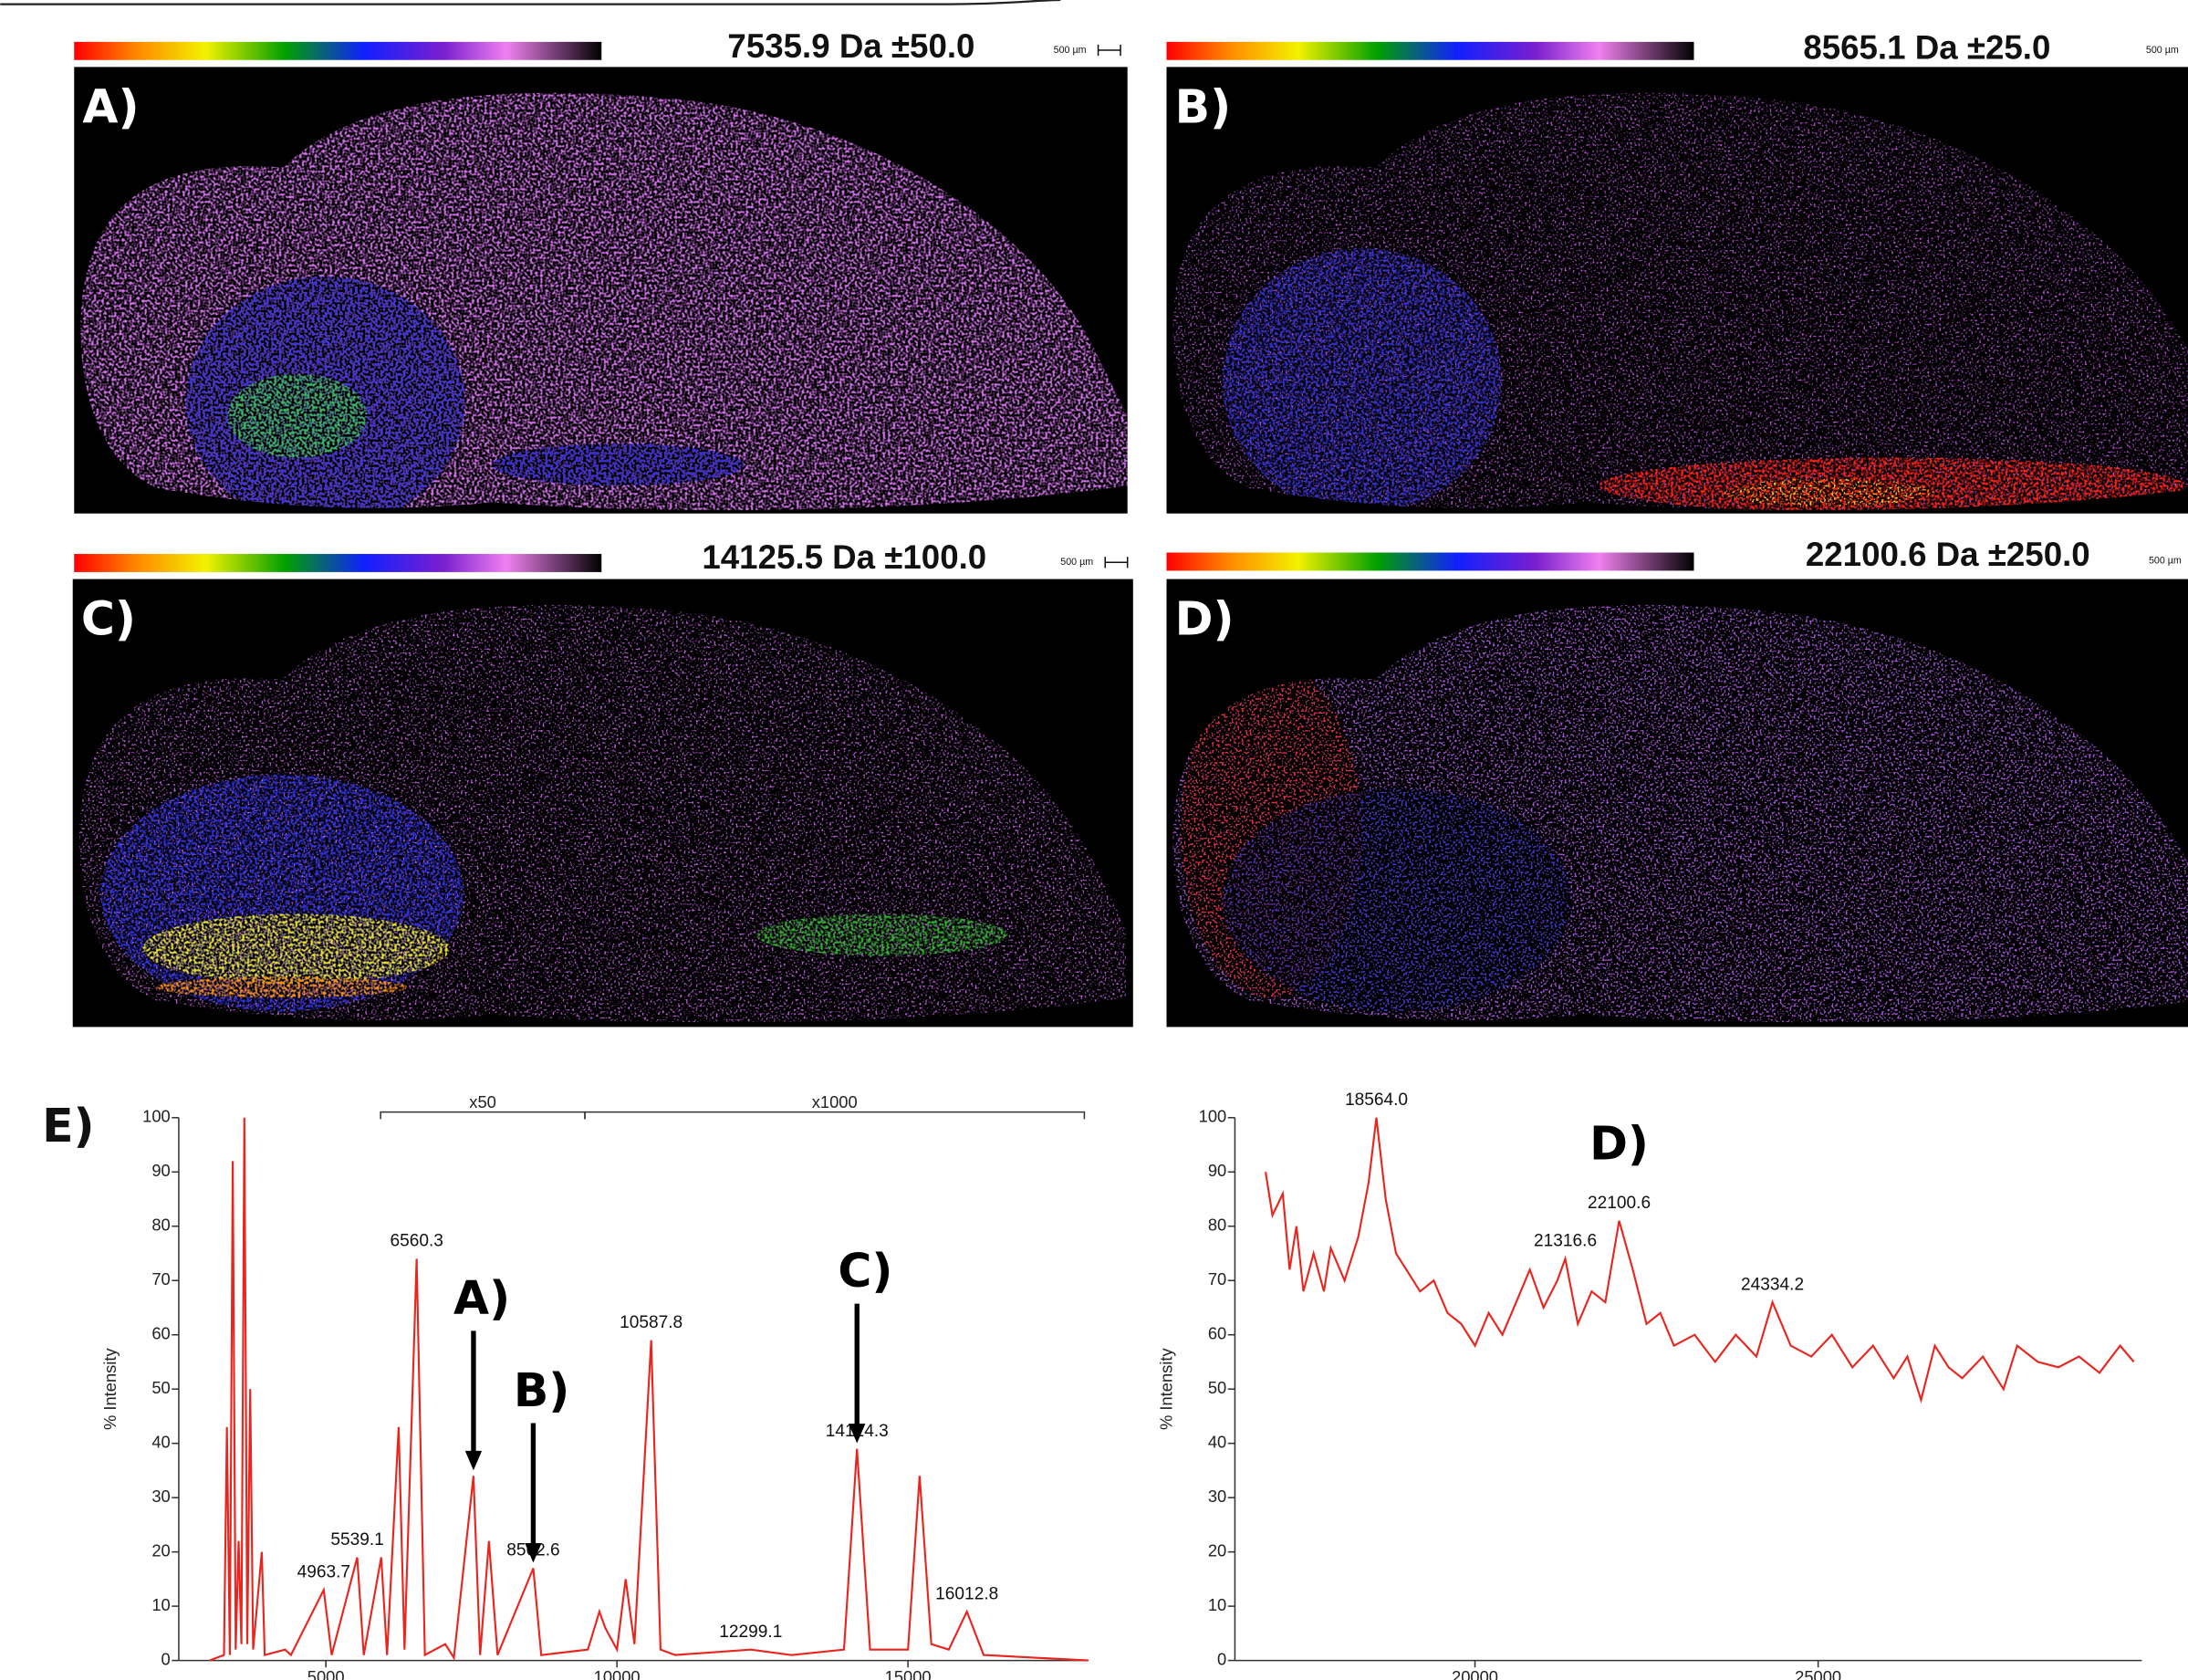 Image resolution: width=2188 pixels, height=1680 pixels. I want to click on peak-label: 4963.7, so click(323, 1573).